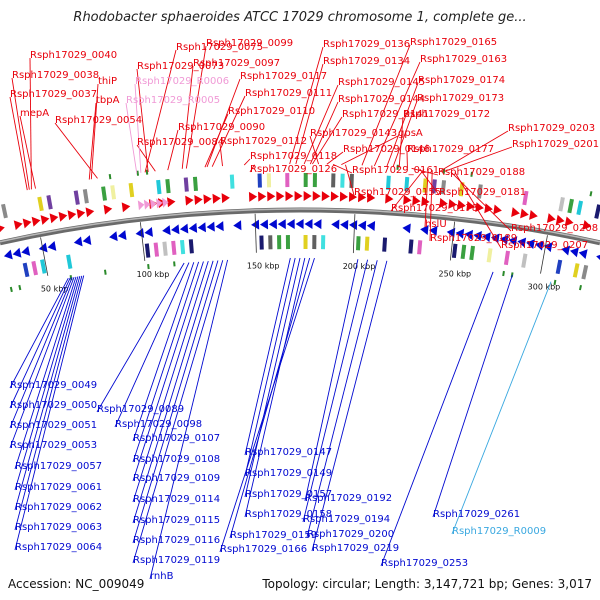 The width and height of the screenshot is (600, 600). I want to click on reverse-gene-label: Rsph17029_0114, so click(176, 499).